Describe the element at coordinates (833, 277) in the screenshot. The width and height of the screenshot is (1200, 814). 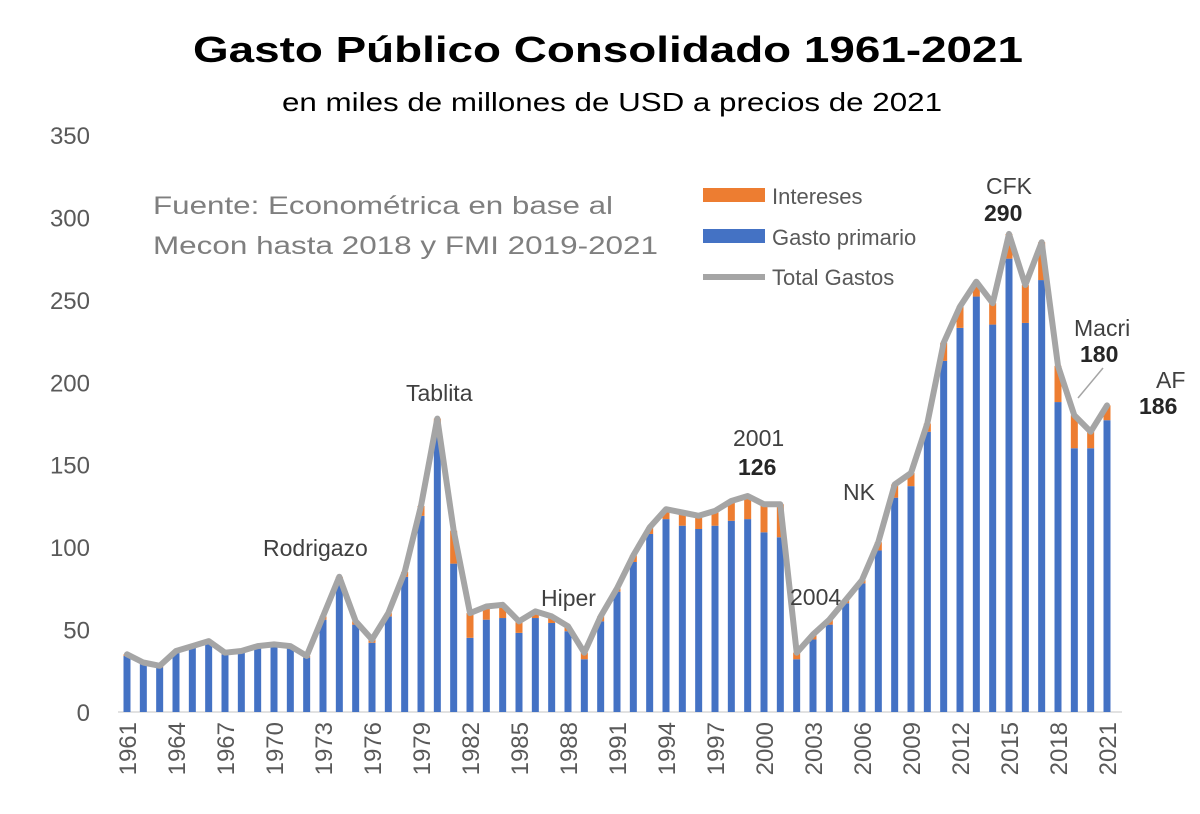
I see `legend-label-total-gastos: Total Gastos` at that location.